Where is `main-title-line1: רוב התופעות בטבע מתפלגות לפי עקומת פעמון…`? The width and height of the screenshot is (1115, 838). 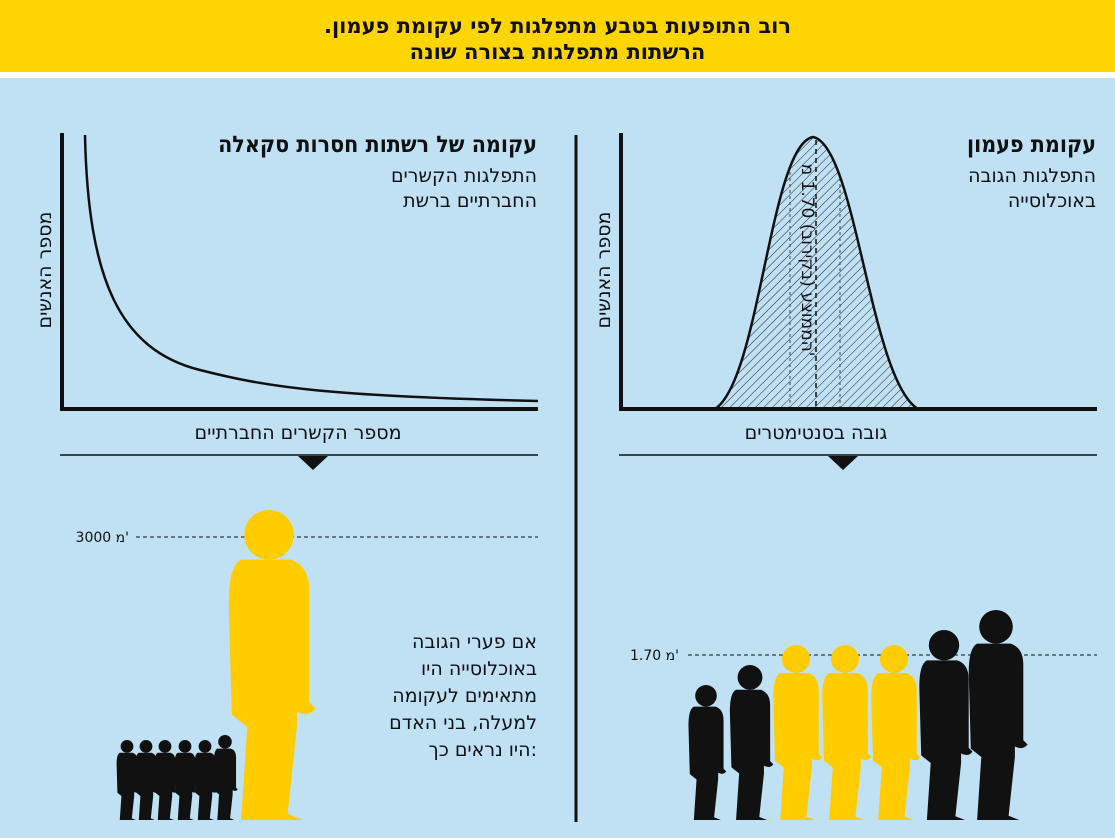
main-title-line1: רוב התופעות בטבע מתפלגות לפי עקומת פעמון… is located at coordinates (557, 26).